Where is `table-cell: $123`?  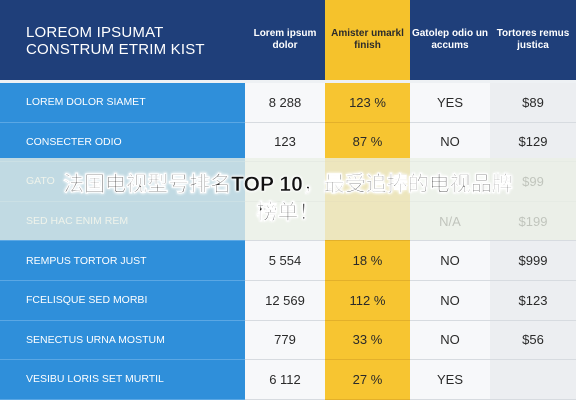
table-cell: $123 is located at coordinates (533, 301).